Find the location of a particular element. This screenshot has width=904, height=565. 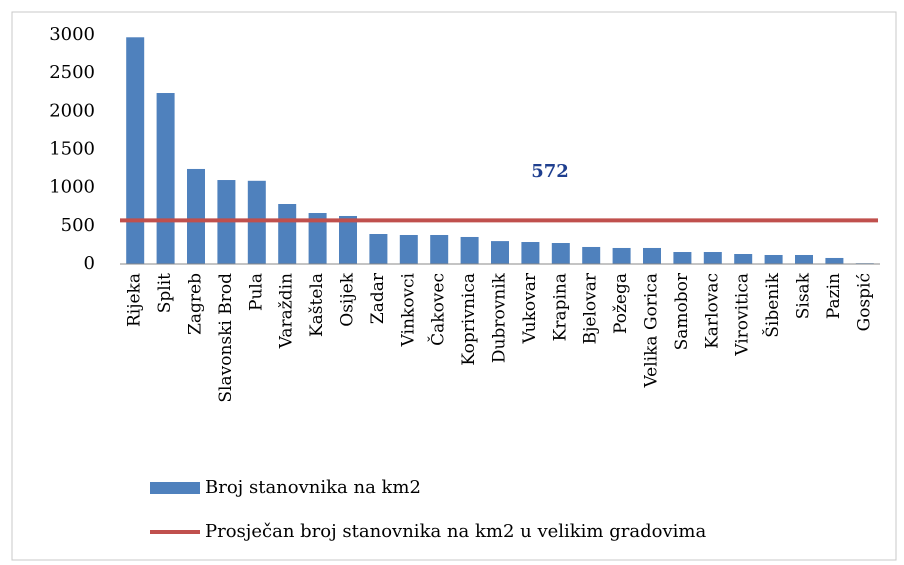

x-tick-label: Krapina is located at coordinates (560, 307).